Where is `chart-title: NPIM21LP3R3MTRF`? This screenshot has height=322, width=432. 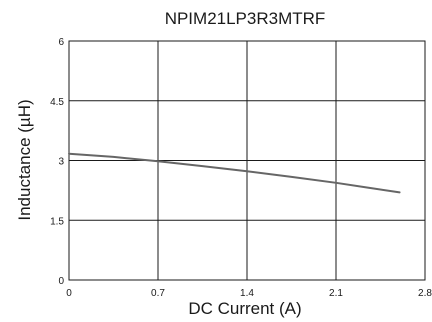 chart-title: NPIM21LP3R3MTRF is located at coordinates (245, 18).